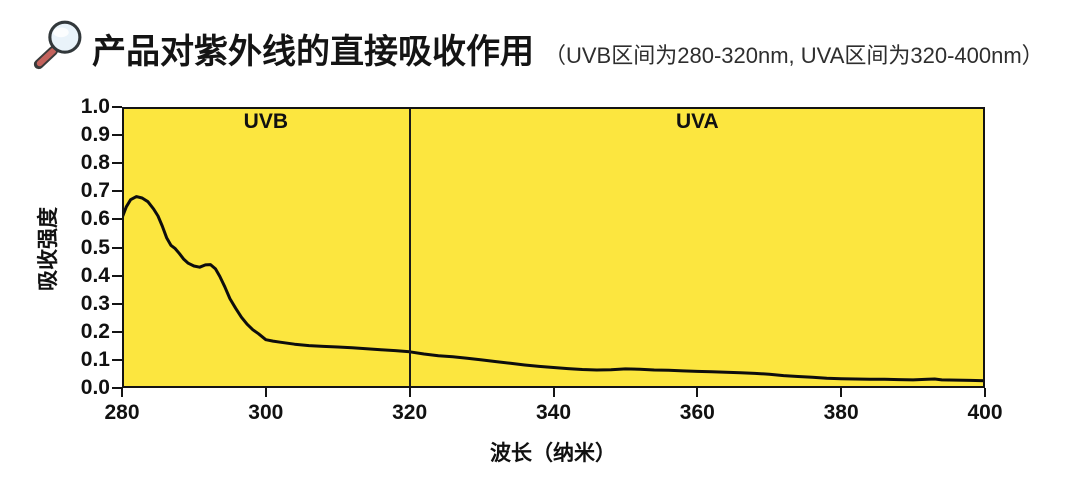  Describe the element at coordinates (697, 121) in the screenshot. I see `region-label-uva: UVA` at that location.